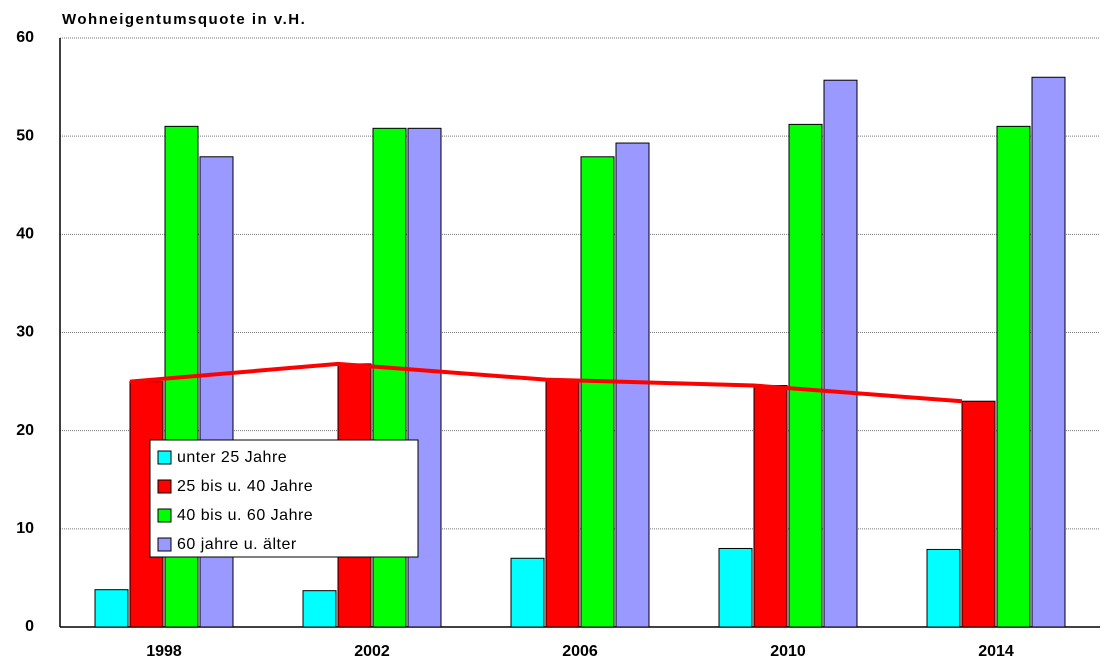 Image resolution: width=1106 pixels, height=663 pixels. I want to click on legend-label: 60 jahre u. älter, so click(237, 544).